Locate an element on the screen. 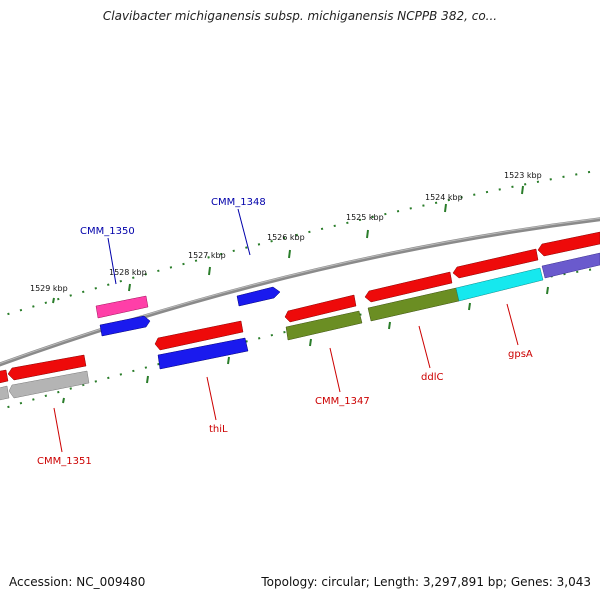 This screenshot has width=600, height=600. feature-cog-olive is located at coordinates (324, 325).